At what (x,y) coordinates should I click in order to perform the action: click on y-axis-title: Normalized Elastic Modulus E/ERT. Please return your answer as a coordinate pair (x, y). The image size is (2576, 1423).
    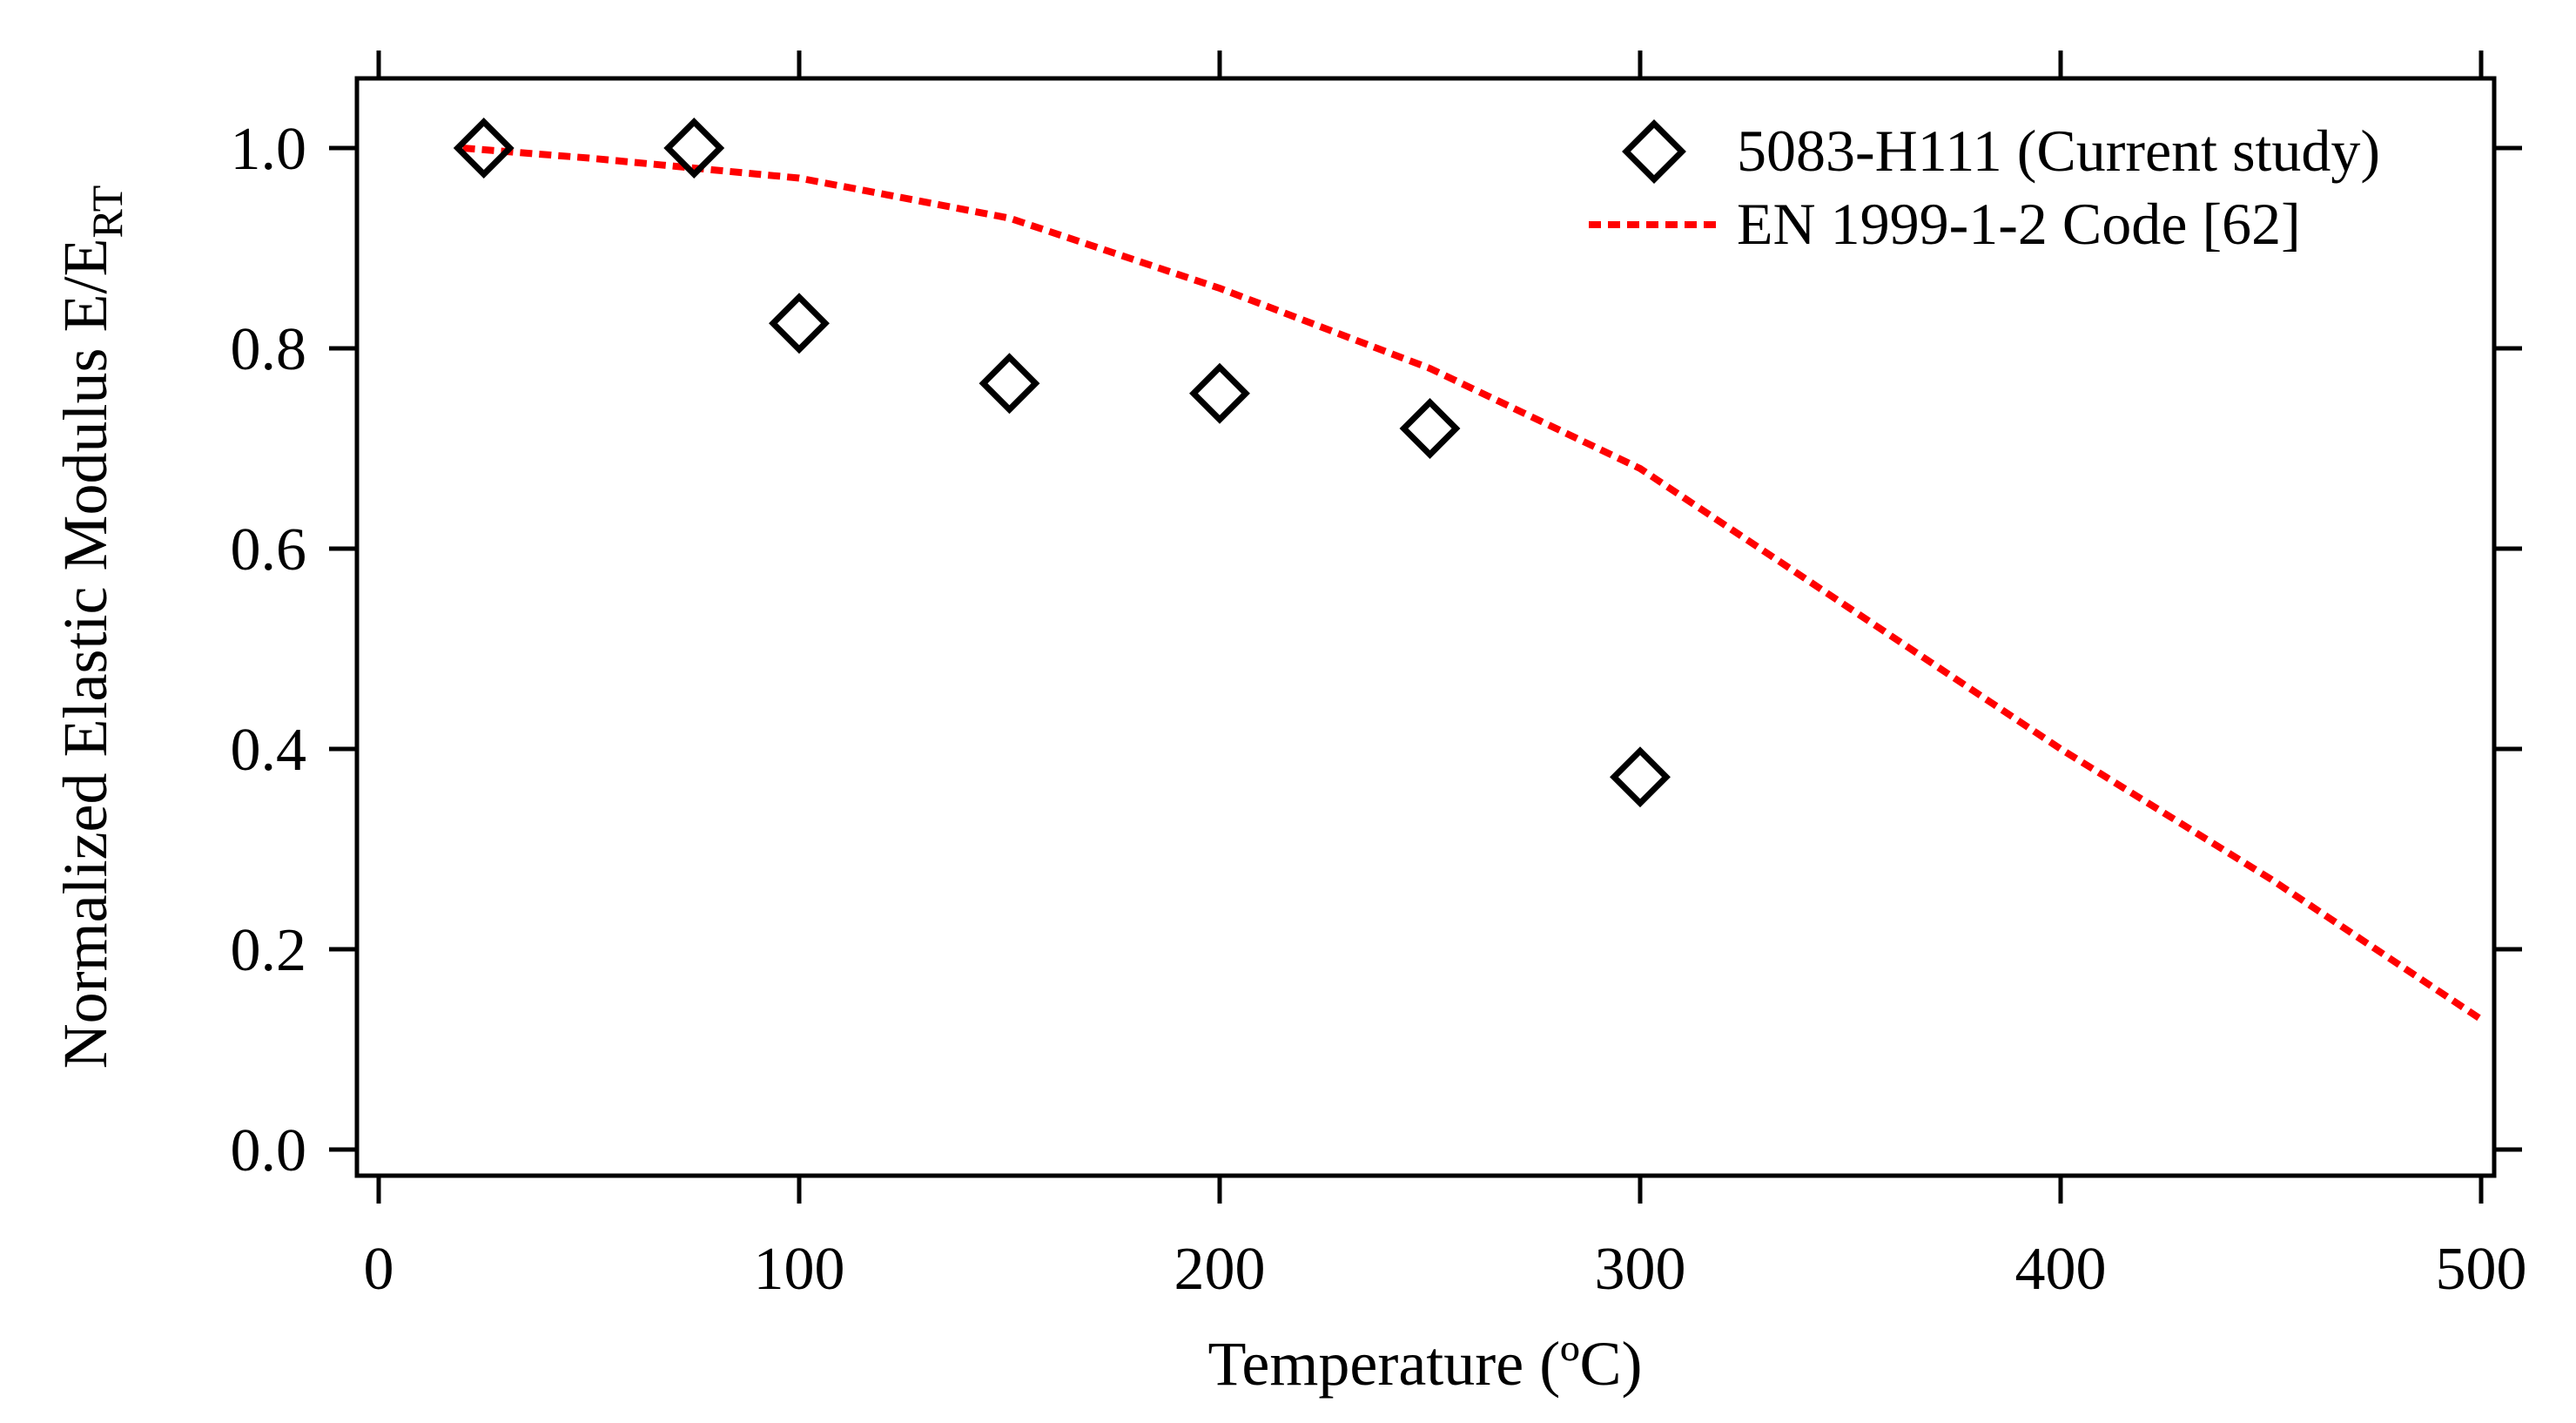
    Looking at the image, I should click on (90, 627).